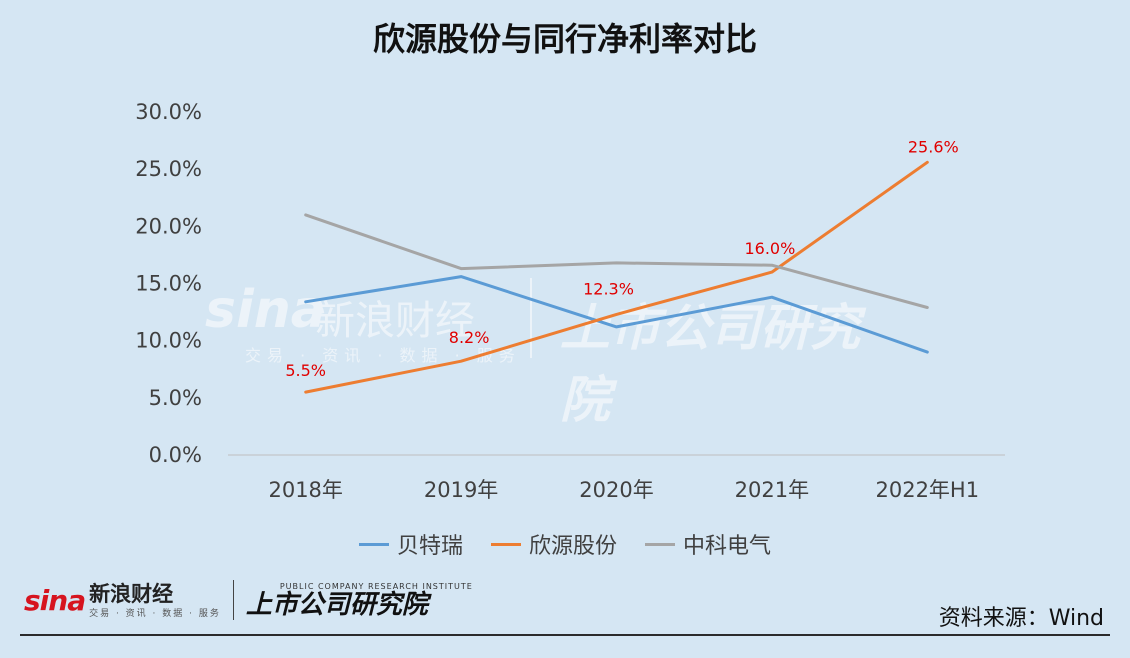 This screenshot has width=1130, height=658. Describe the element at coordinates (155, 613) in the screenshot. I see `sina-tagline: 交易 · 资讯 · 数据 · 服务` at that location.